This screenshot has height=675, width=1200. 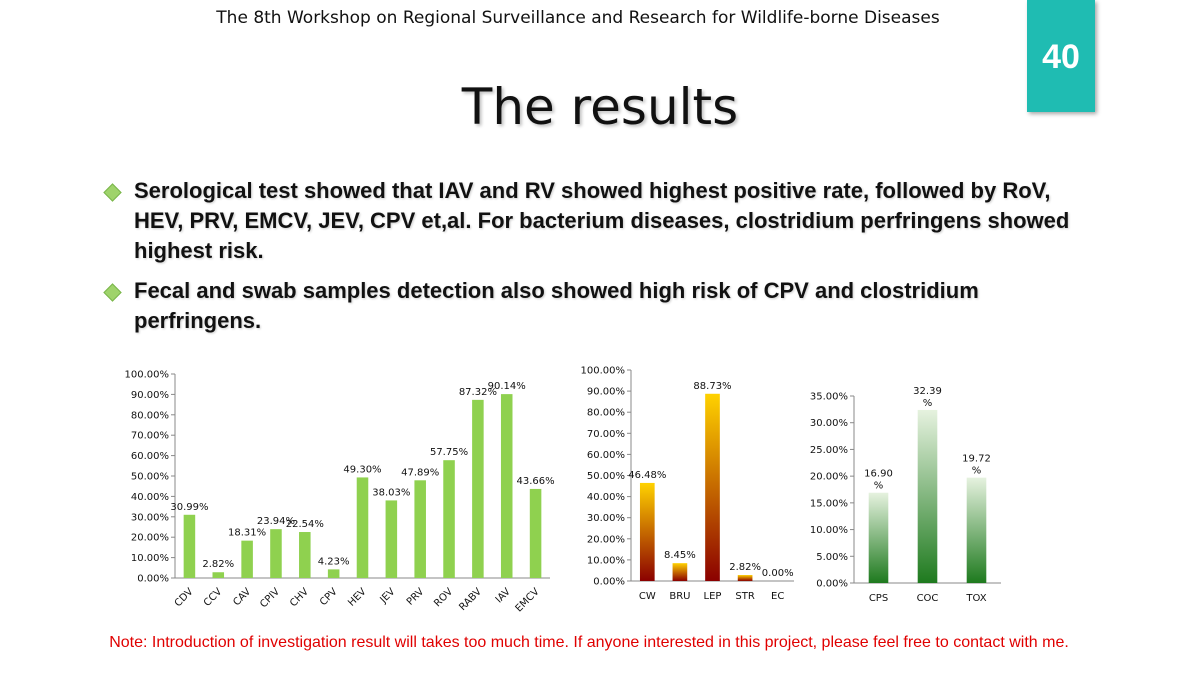 What do you see at coordinates (829, 397) in the screenshot?
I see `y-tick-label: 35.00%` at bounding box center [829, 397].